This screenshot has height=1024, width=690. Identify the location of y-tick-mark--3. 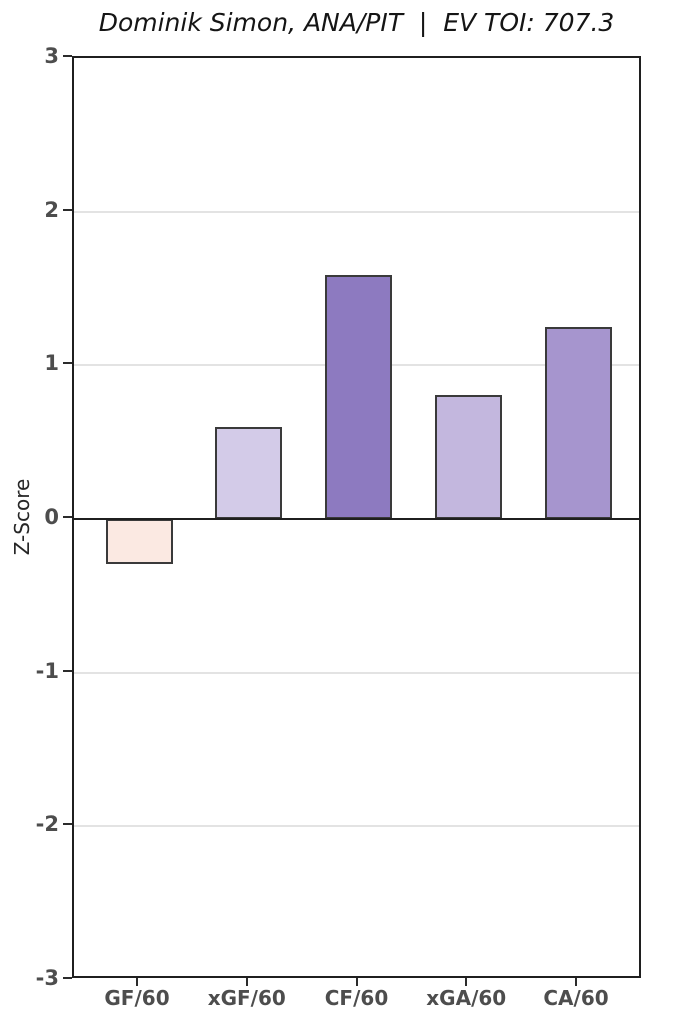
(67, 978).